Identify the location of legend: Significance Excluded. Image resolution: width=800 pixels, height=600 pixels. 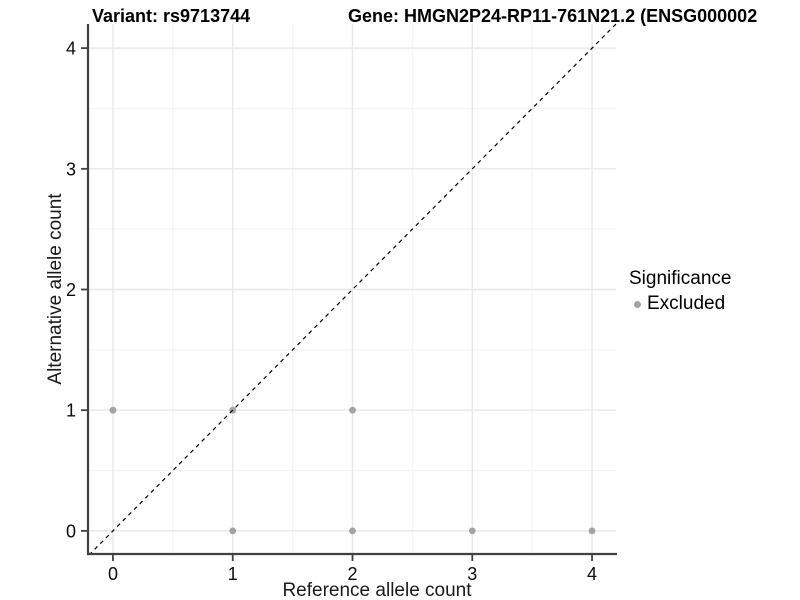
(680, 291).